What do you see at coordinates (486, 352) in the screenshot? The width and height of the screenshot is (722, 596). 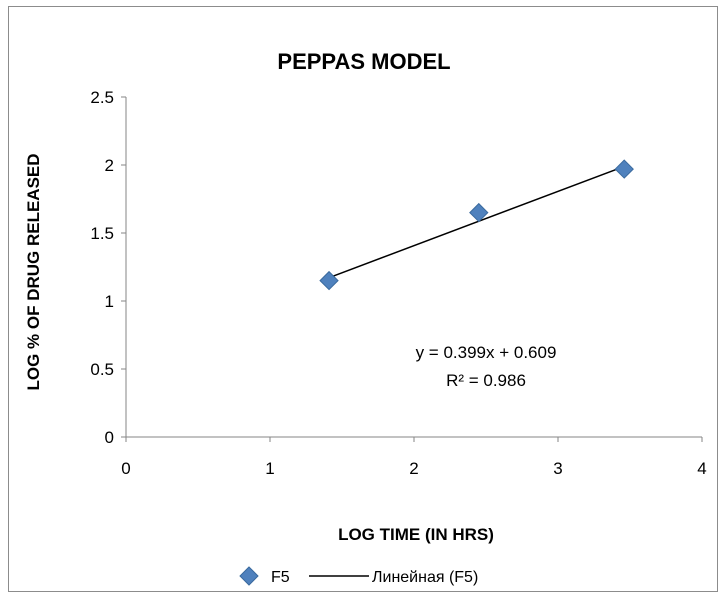 I see `trendline-equation: y = 0.399x + 0.609` at bounding box center [486, 352].